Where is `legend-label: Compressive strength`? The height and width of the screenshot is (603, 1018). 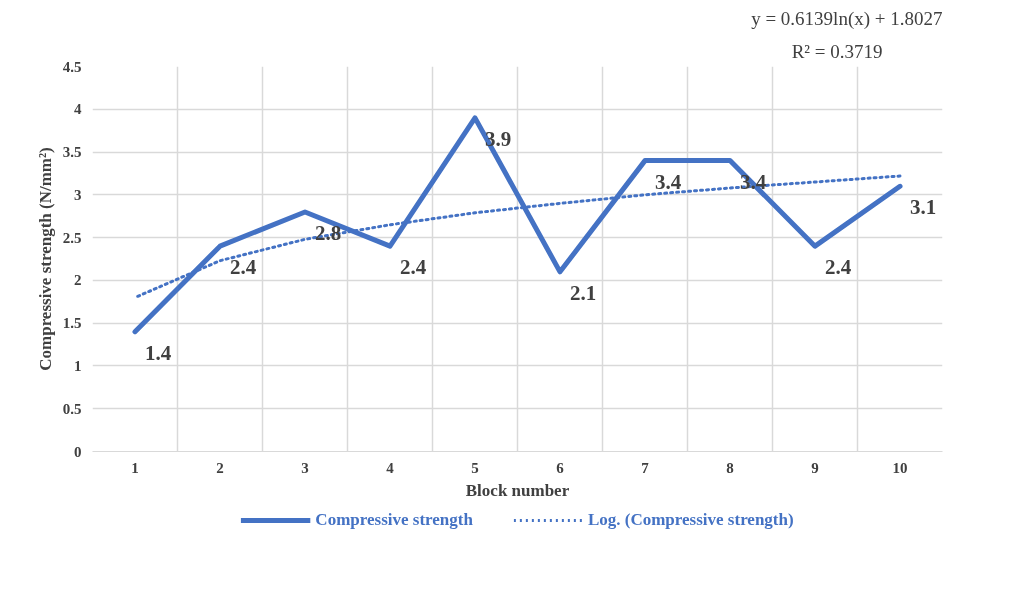
legend-label: Compressive strength is located at coordinates (394, 520).